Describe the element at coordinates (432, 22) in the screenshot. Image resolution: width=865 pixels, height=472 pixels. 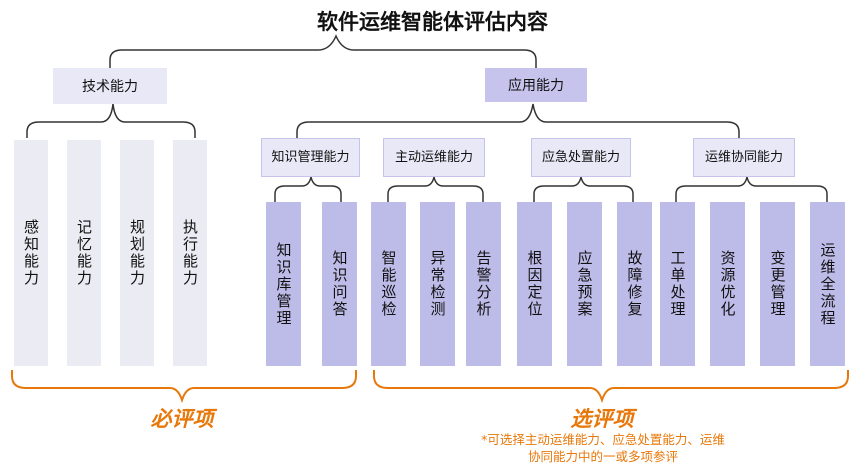
I see `diagram-title: 软件运维智能体评估内容` at that location.